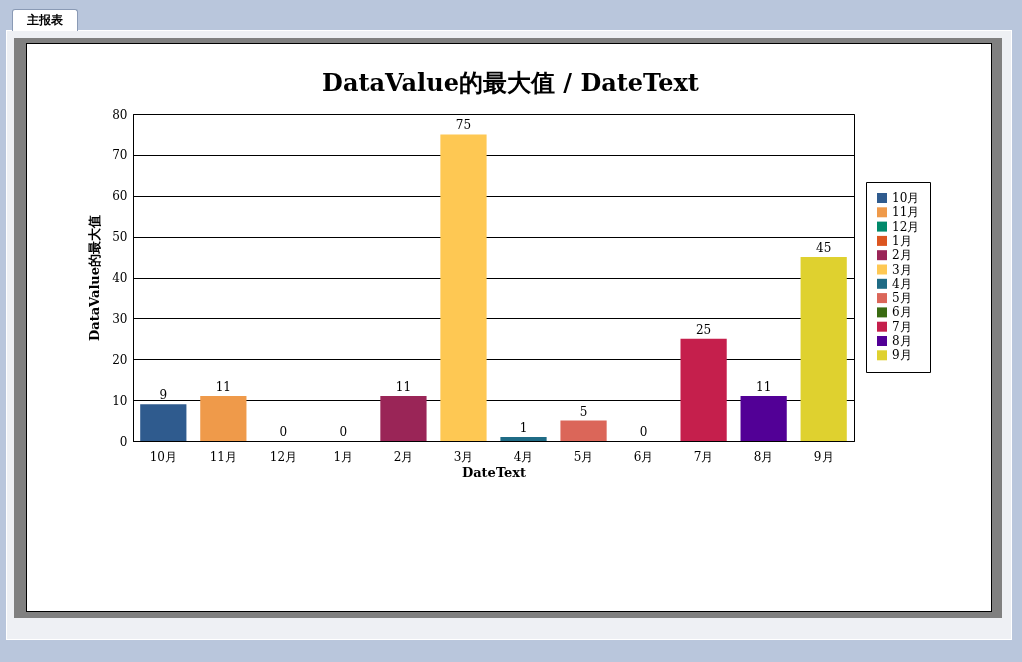 The width and height of the screenshot is (1022, 662). Describe the element at coordinates (902, 255) in the screenshot. I see `legend-label: 2月` at that location.